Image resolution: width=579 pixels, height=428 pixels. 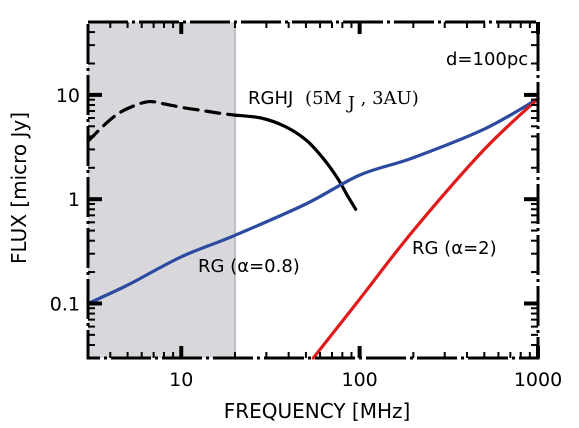 I want to click on rg-alpha-0.8-label: RG (α=0.8), so click(x=249, y=266).